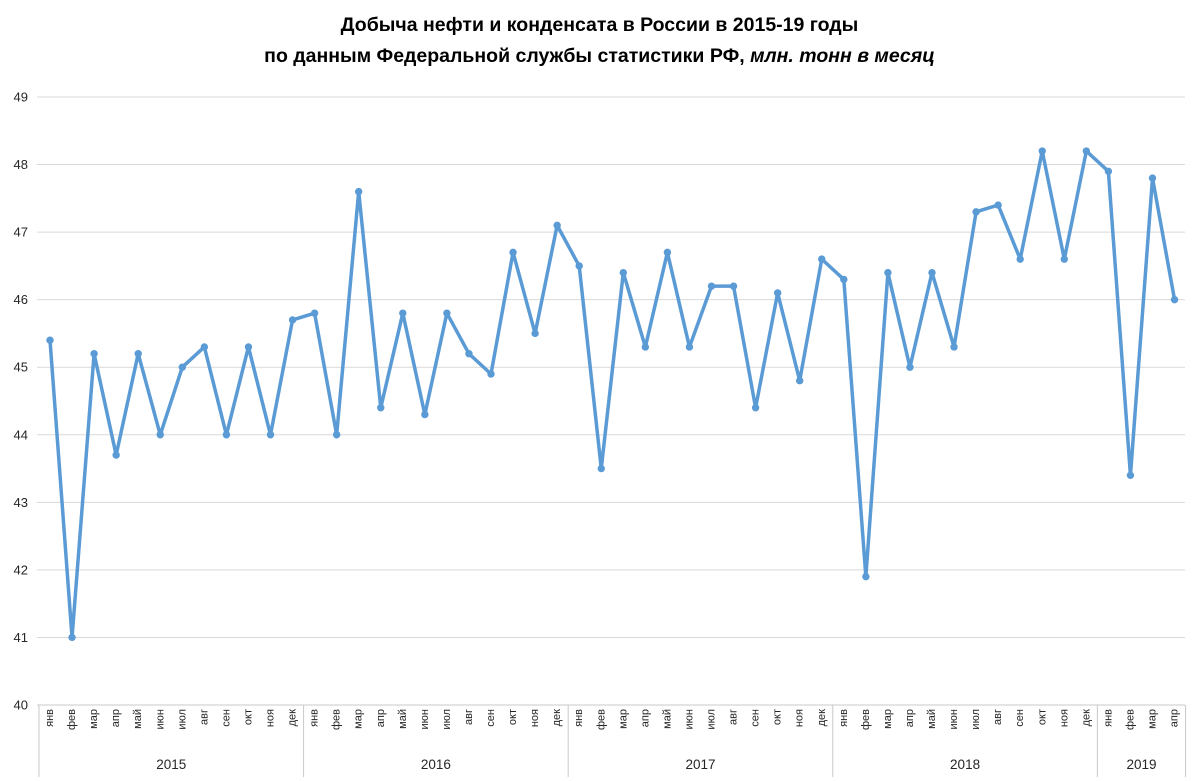  What do you see at coordinates (21, 97) in the screenshot?
I see `y-tick-label: 49` at bounding box center [21, 97].